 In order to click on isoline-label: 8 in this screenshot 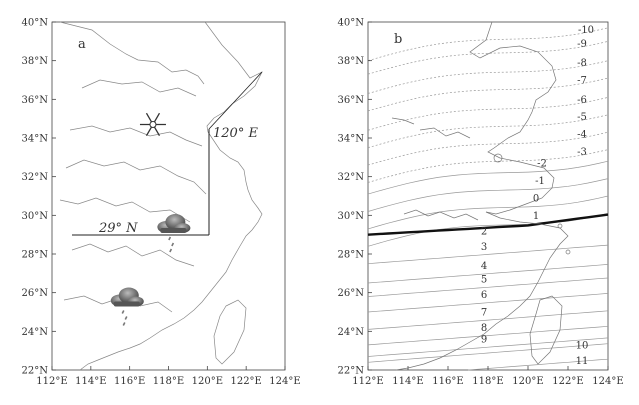, I will do `click(484, 328)`.